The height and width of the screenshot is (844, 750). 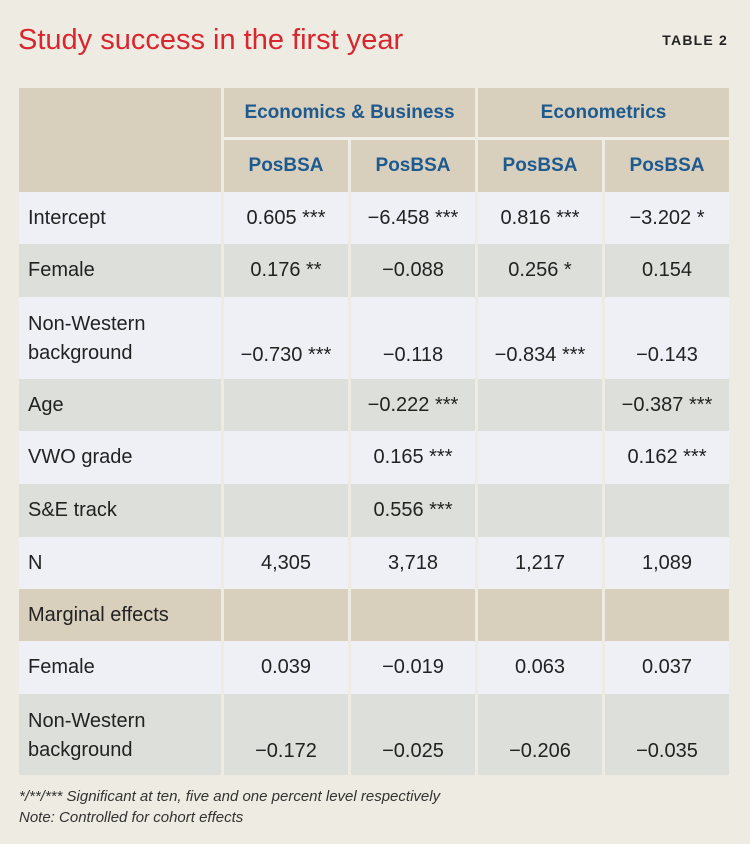 I want to click on header-group-economics-business: Economics & Business, so click(x=349, y=114).